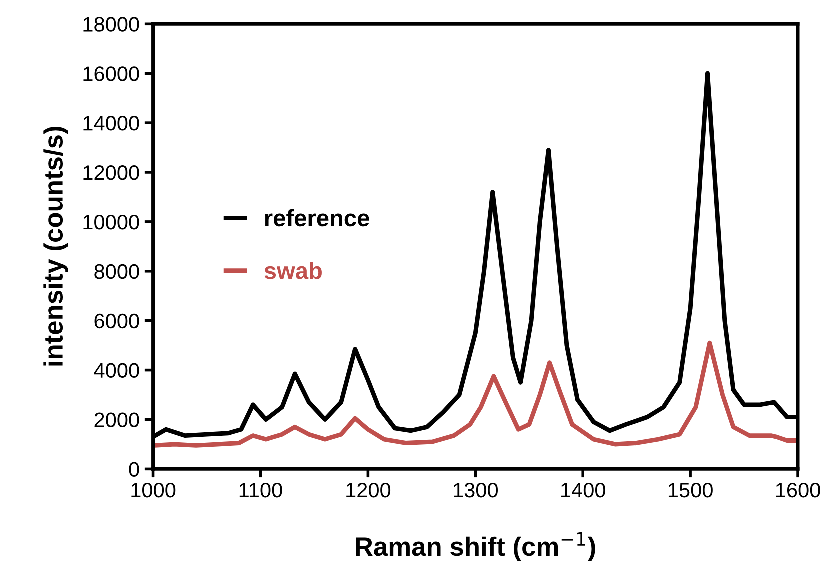 This screenshot has width=833, height=575. What do you see at coordinates (154, 490) in the screenshot?
I see `x-tick-label: 1000` at bounding box center [154, 490].